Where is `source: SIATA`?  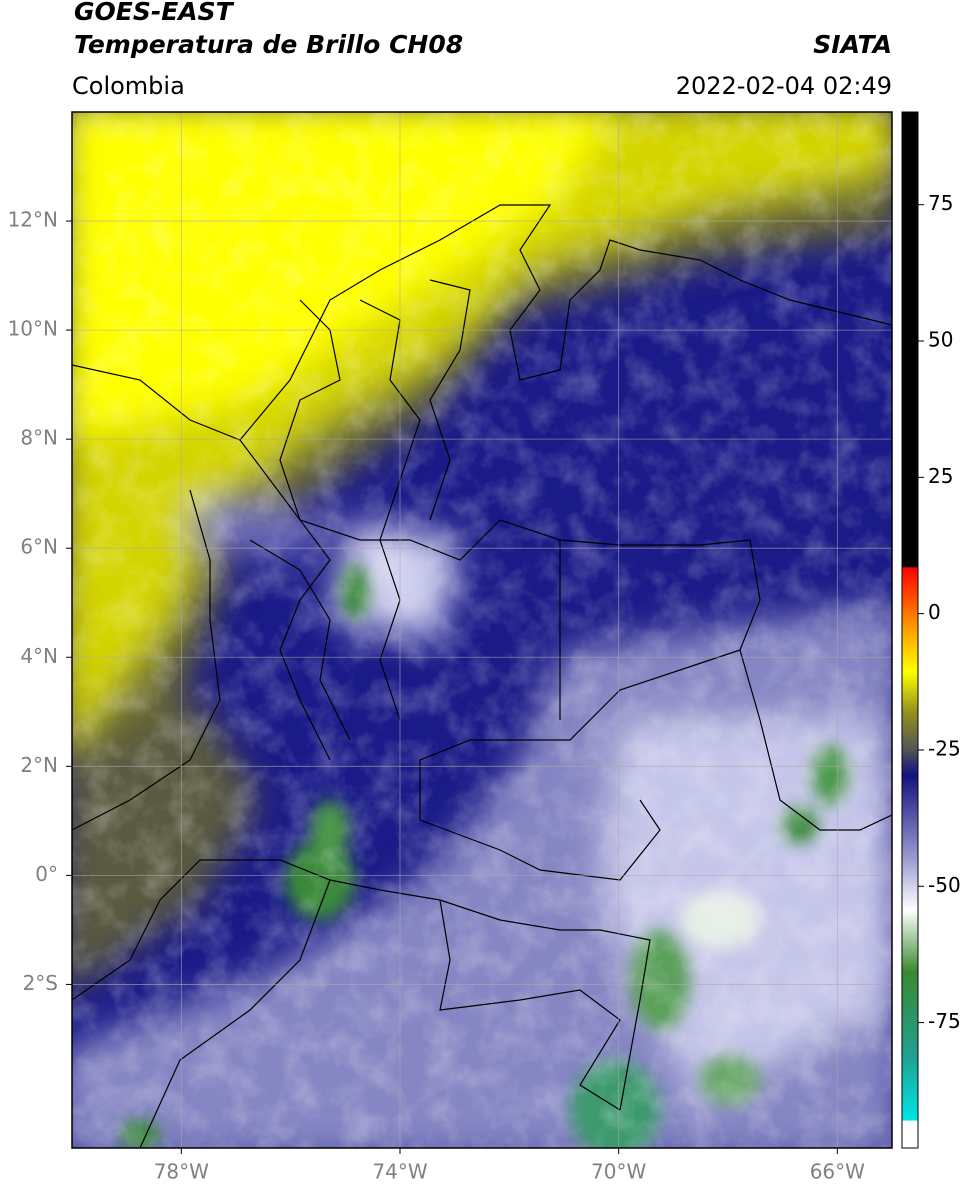
source: SIATA is located at coordinates (852, 44).